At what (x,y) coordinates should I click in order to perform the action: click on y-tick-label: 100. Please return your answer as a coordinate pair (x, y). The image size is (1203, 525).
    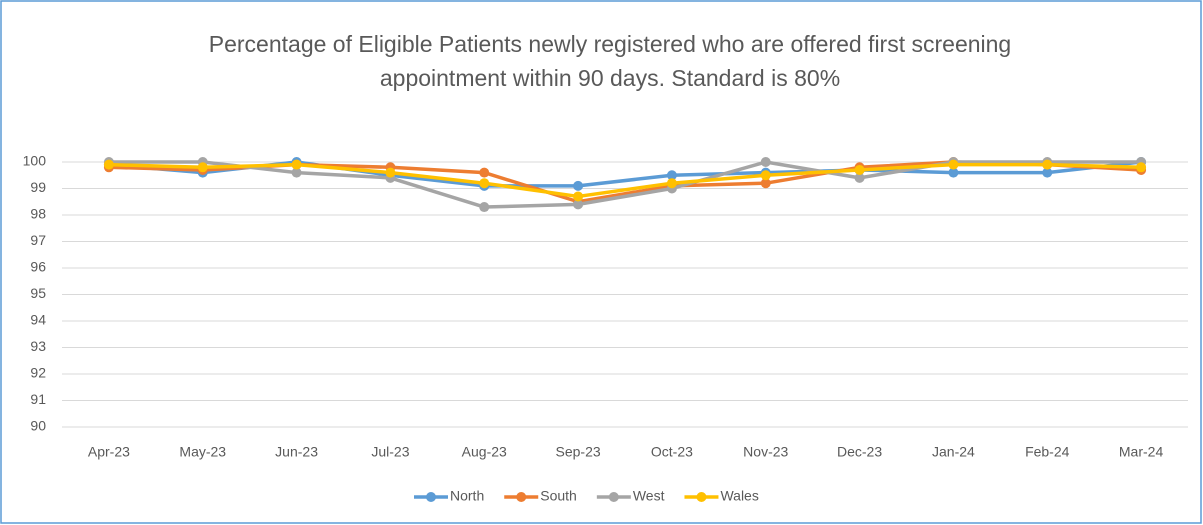
    Looking at the image, I should click on (35, 161).